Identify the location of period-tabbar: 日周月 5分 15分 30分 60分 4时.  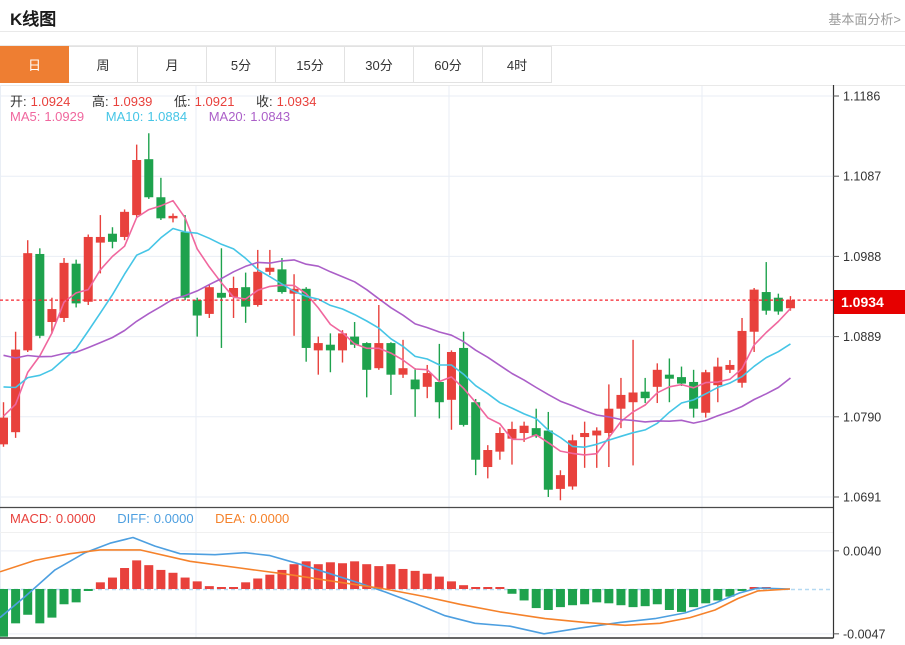
(276, 64).